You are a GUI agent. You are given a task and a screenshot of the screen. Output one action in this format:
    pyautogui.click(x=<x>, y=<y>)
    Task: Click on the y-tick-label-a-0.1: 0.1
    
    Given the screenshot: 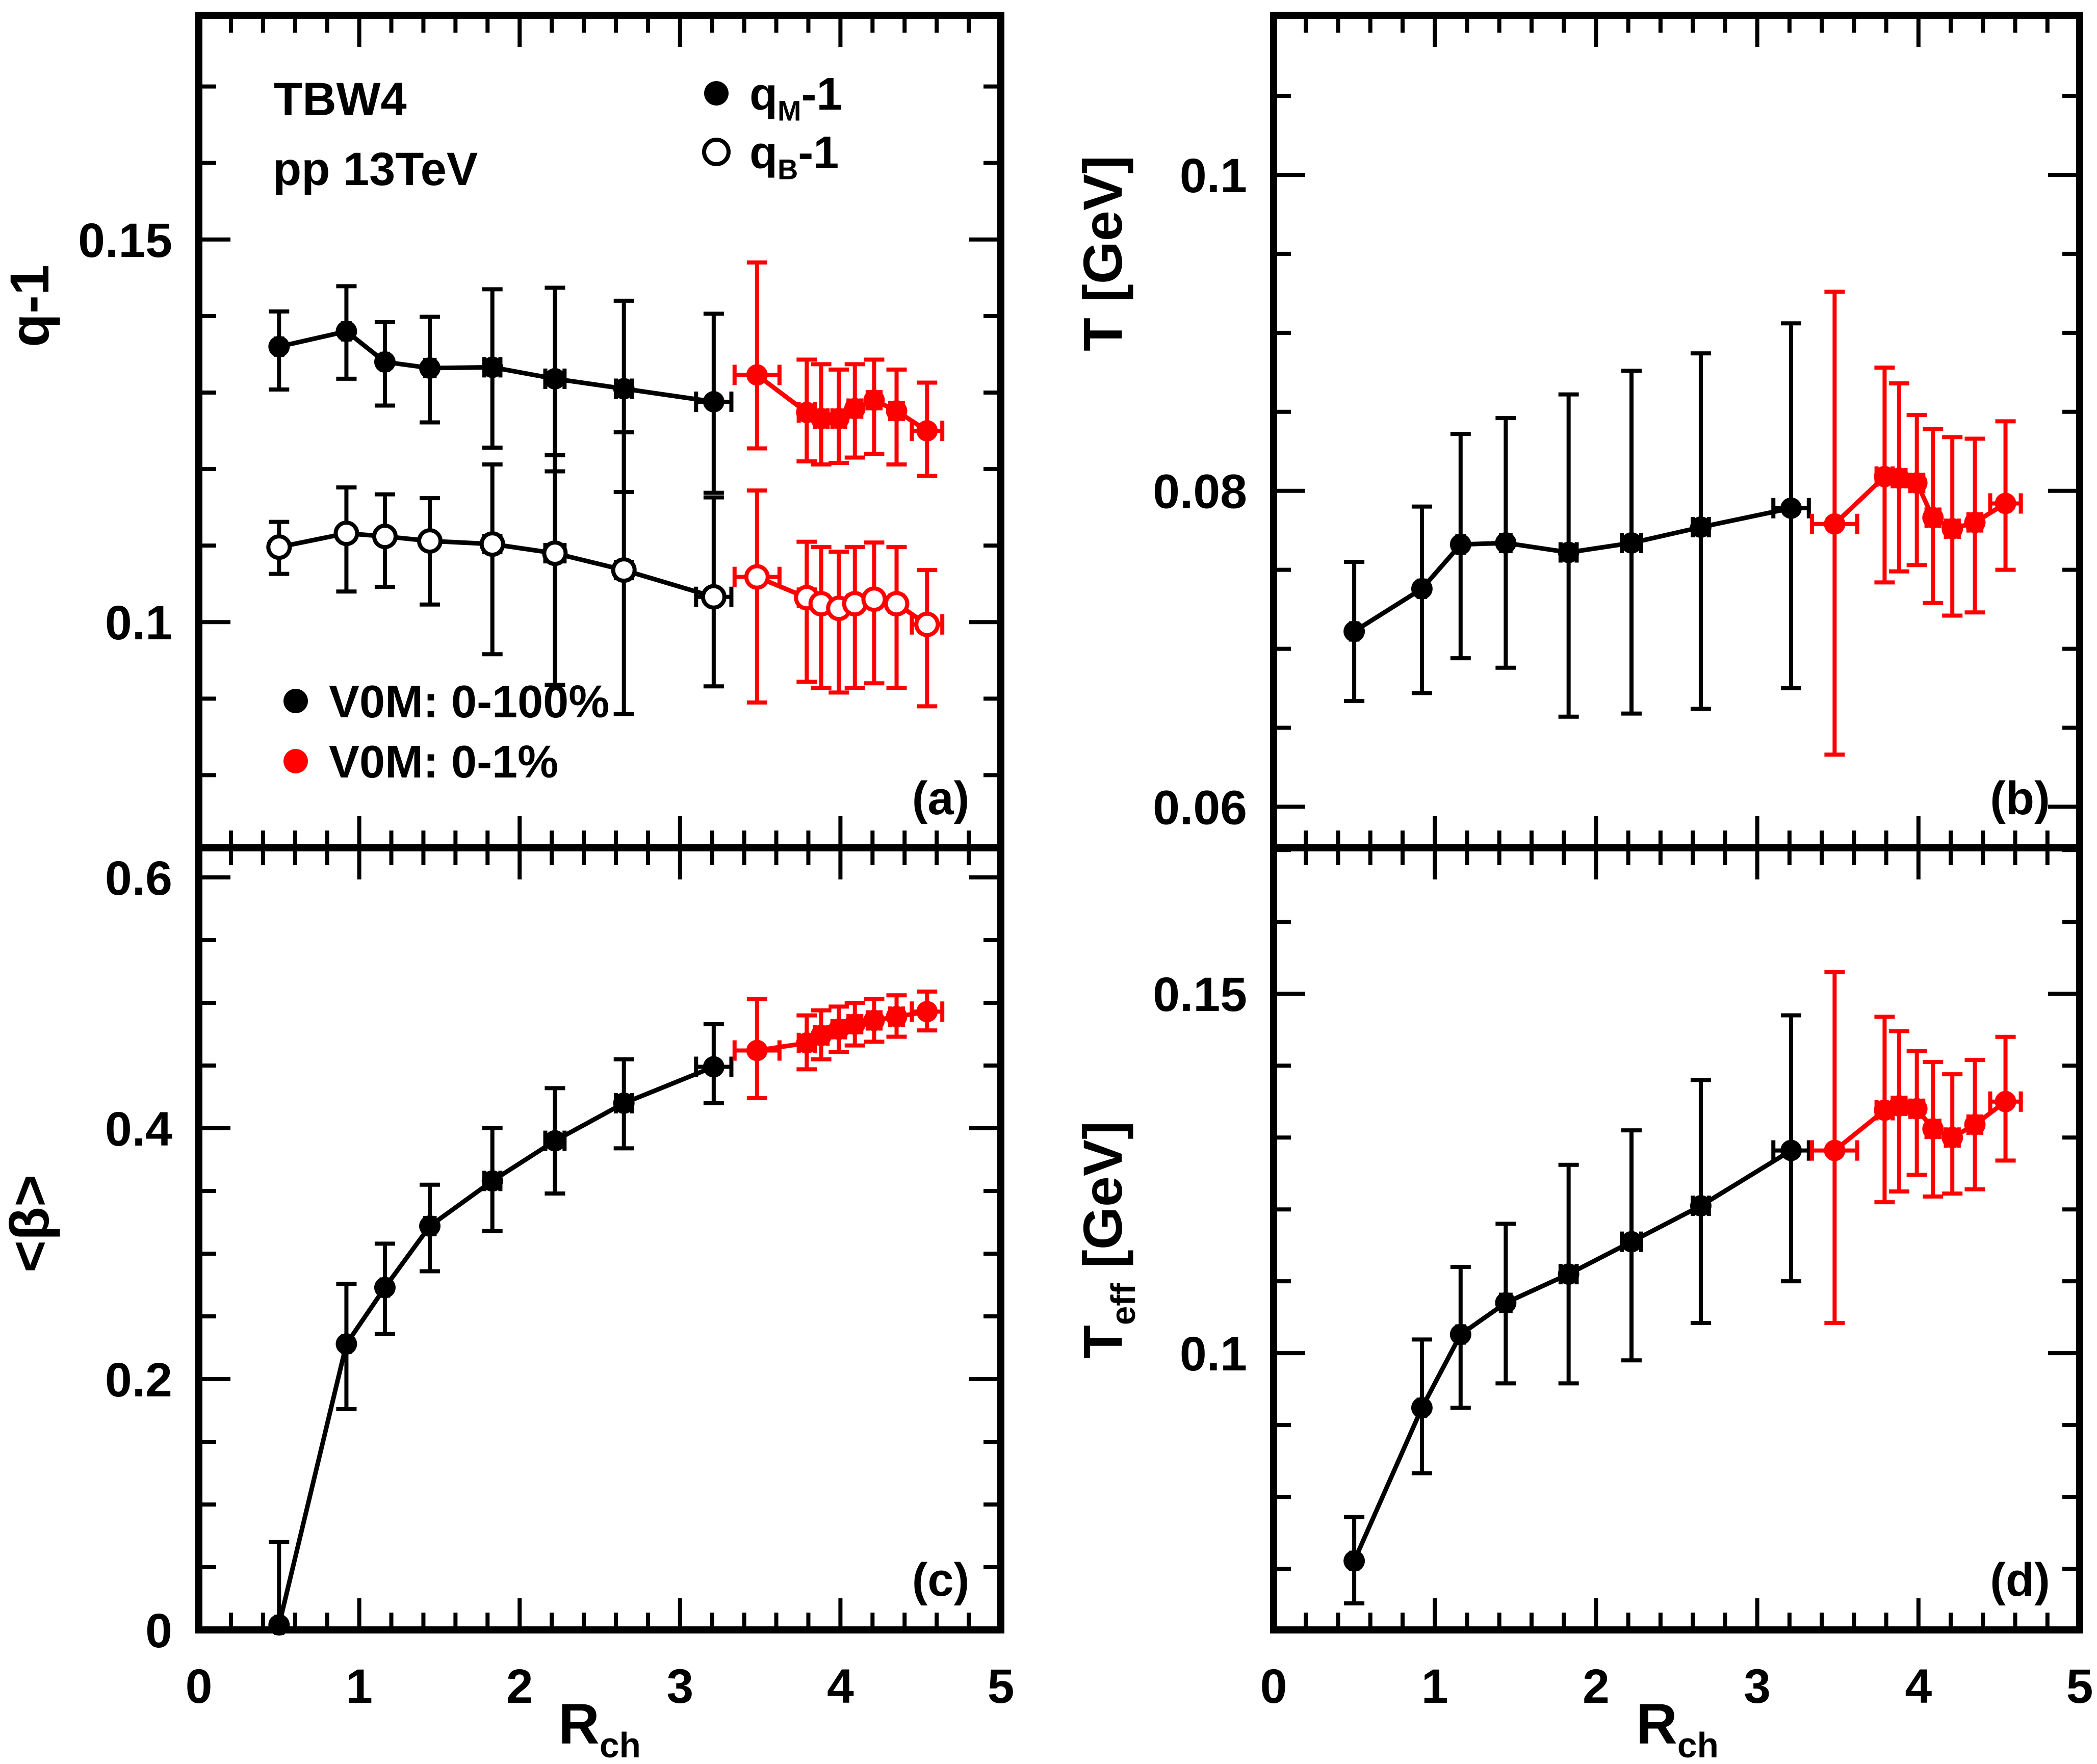 What is the action you would take?
    pyautogui.click(x=138, y=623)
    